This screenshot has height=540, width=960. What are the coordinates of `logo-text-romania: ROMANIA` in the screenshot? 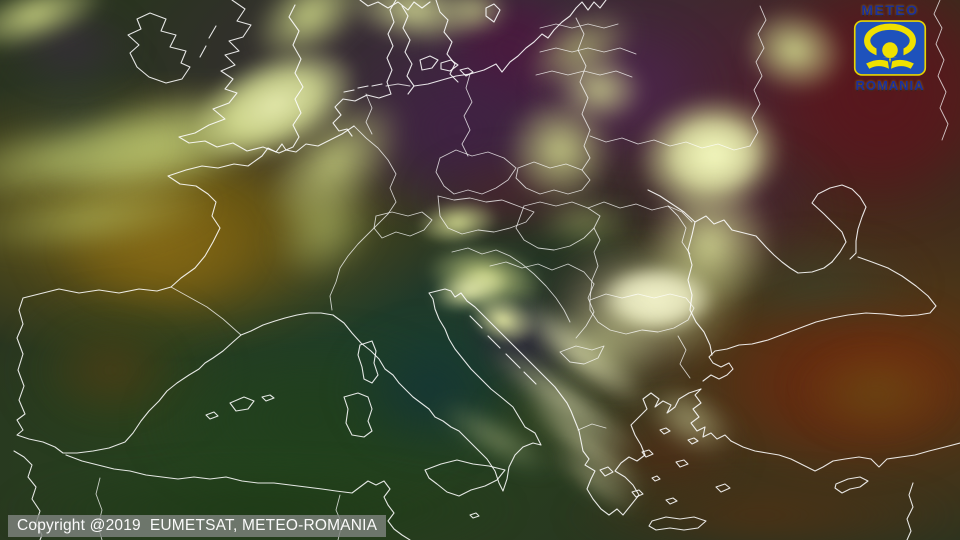 It's located at (890, 85).